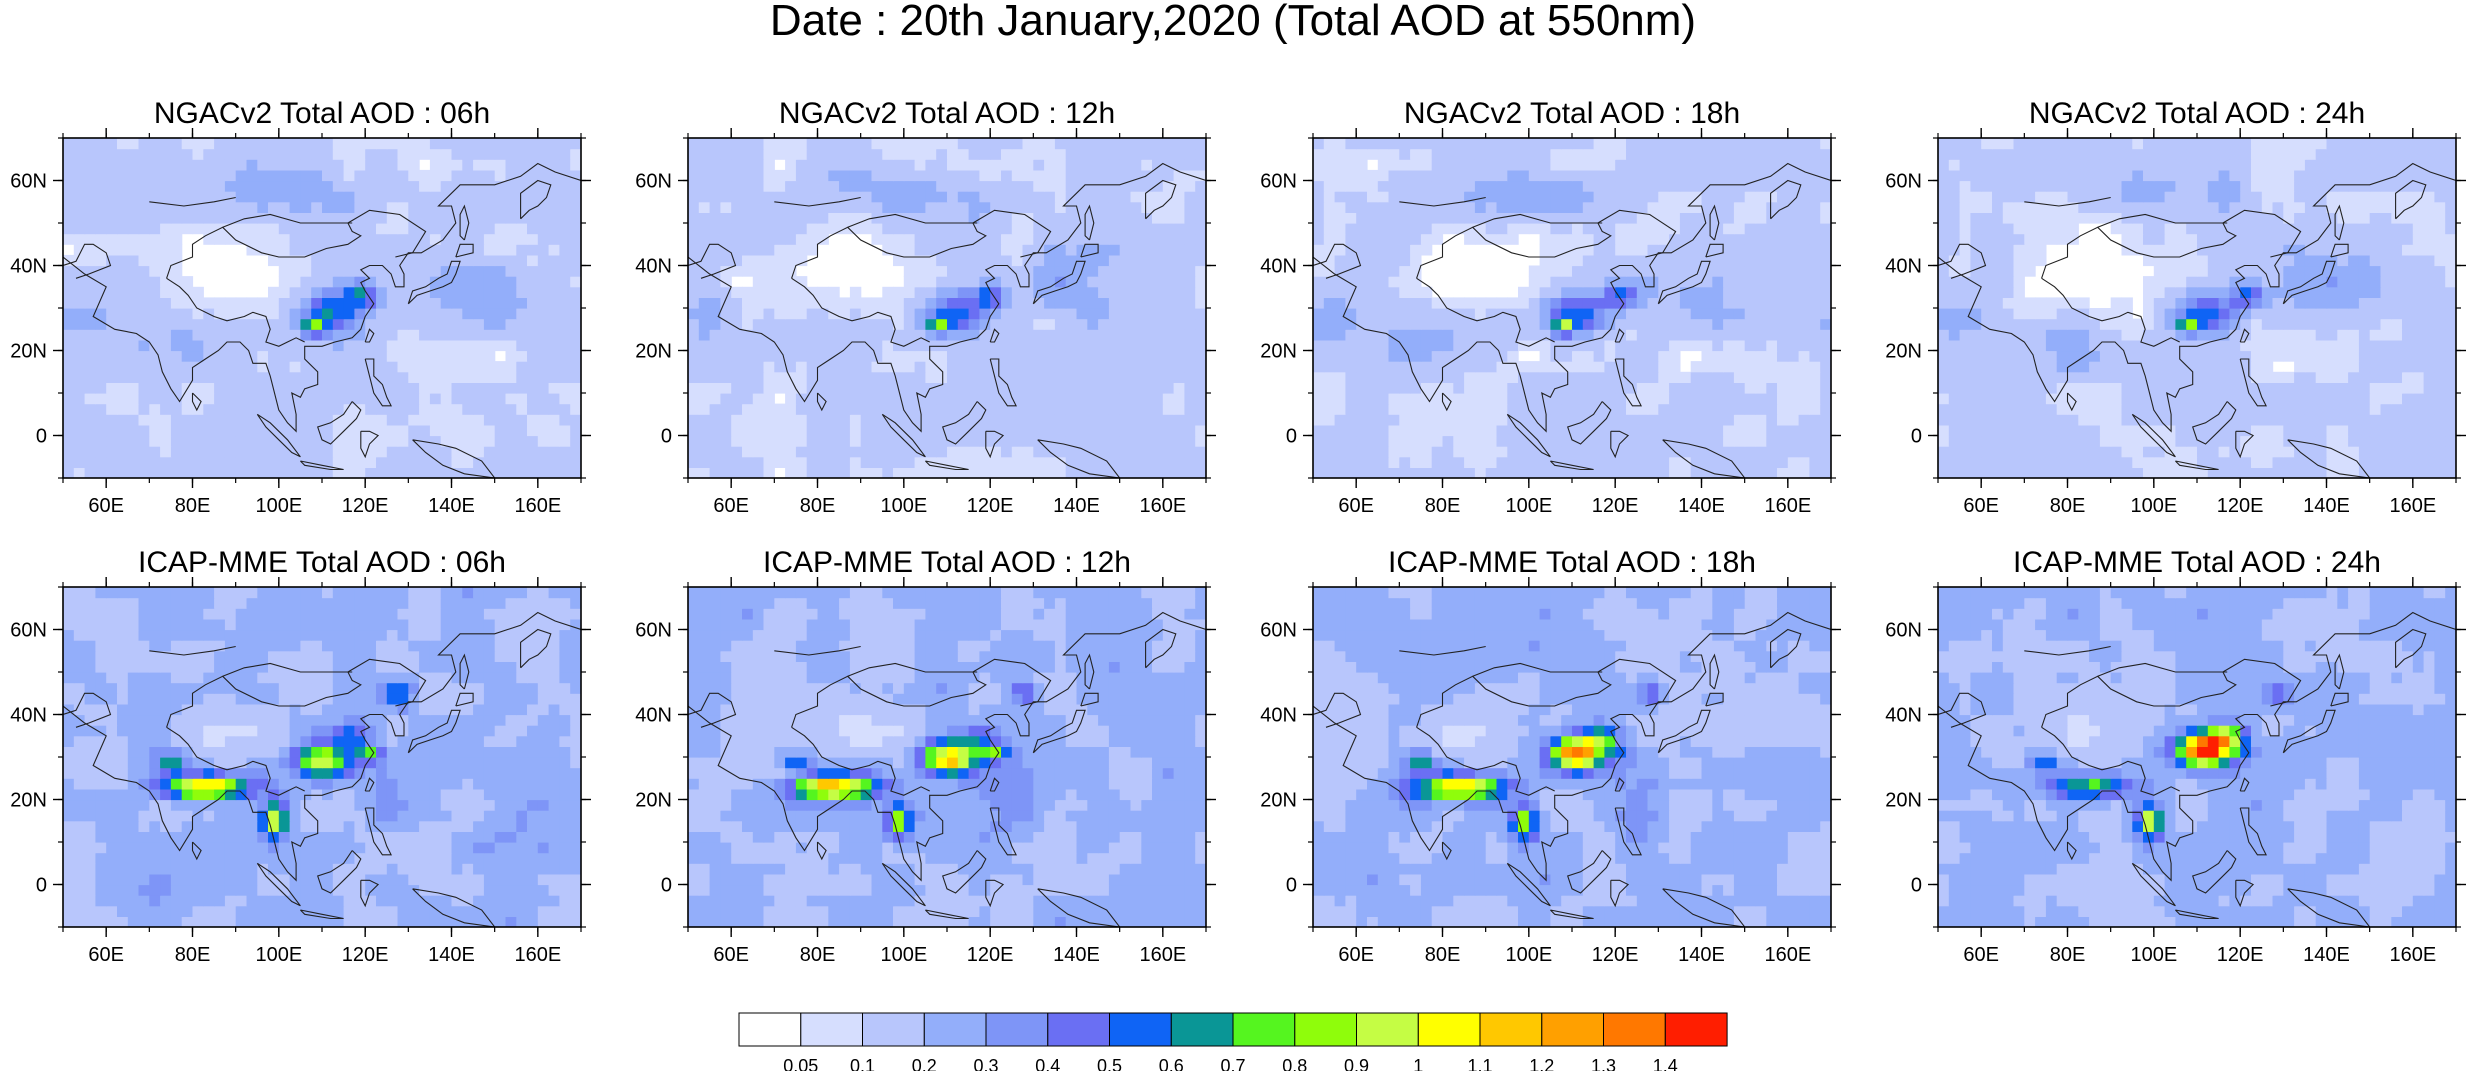 This screenshot has width=2466, height=1071. What do you see at coordinates (1109, 1063) in the screenshot?
I see `colorbar-label: 0.5` at bounding box center [1109, 1063].